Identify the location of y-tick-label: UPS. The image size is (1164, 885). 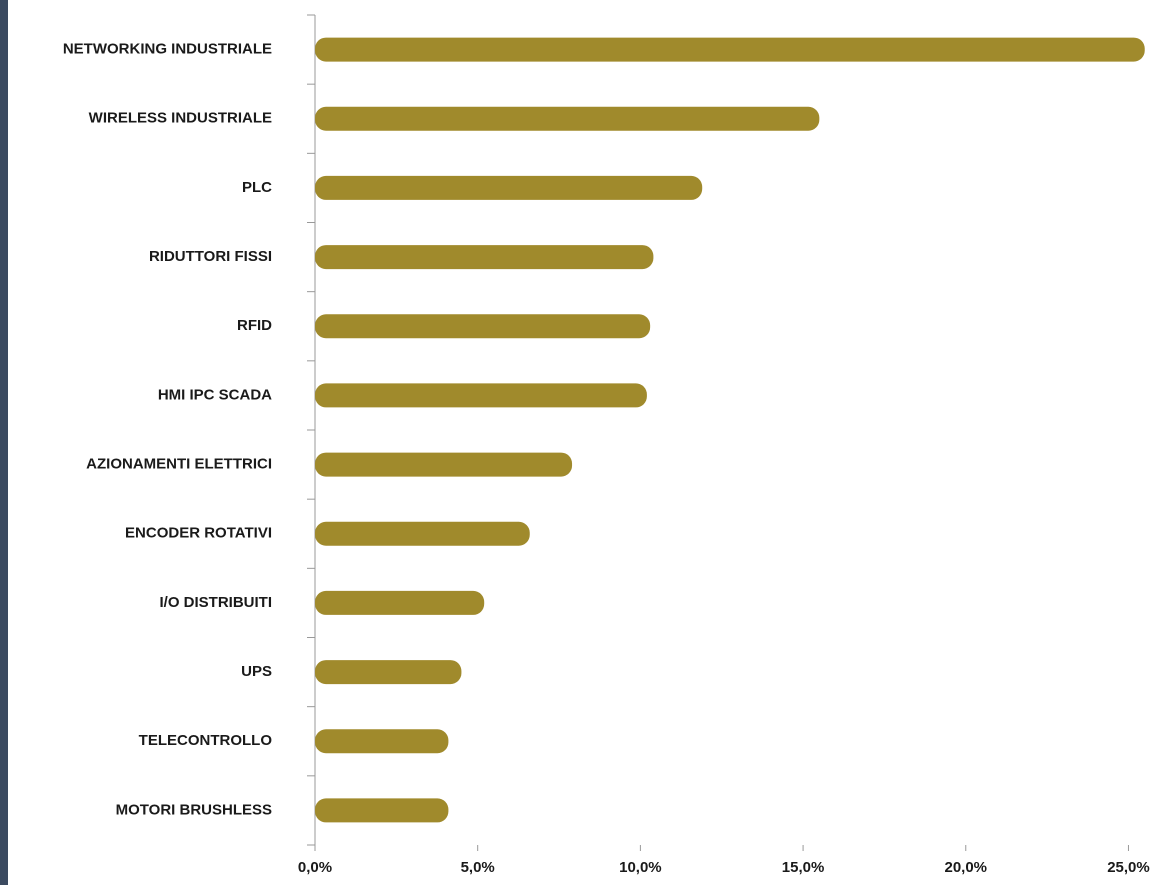
(256, 671).